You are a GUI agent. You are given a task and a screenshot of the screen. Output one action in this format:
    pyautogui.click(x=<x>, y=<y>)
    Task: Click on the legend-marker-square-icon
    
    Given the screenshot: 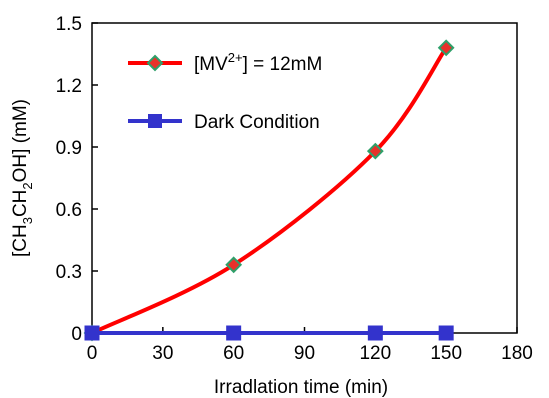 What is the action you would take?
    pyautogui.click(x=155, y=121)
    